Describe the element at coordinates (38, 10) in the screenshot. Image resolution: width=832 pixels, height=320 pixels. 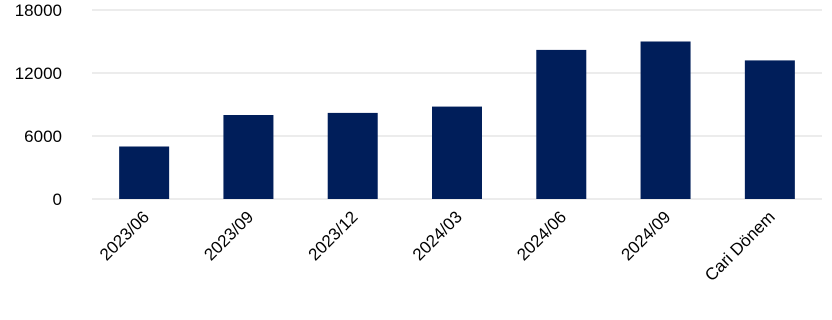
I see `y-tick-label: 18000` at that location.